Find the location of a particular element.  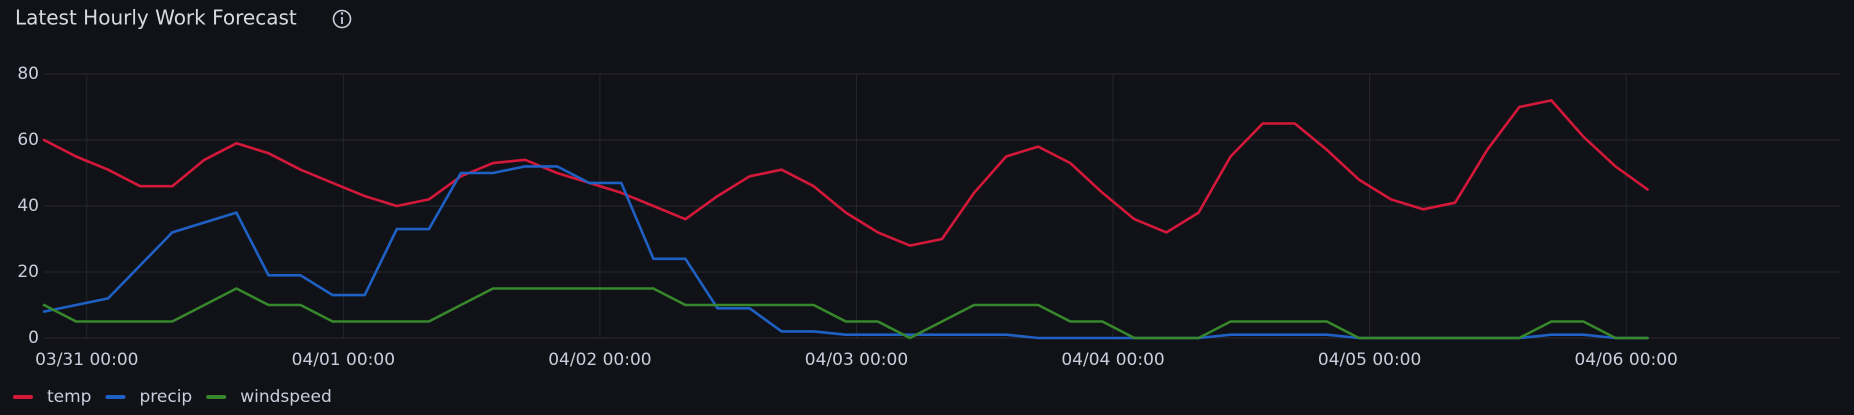

legend-label: precip is located at coordinates (165, 397).